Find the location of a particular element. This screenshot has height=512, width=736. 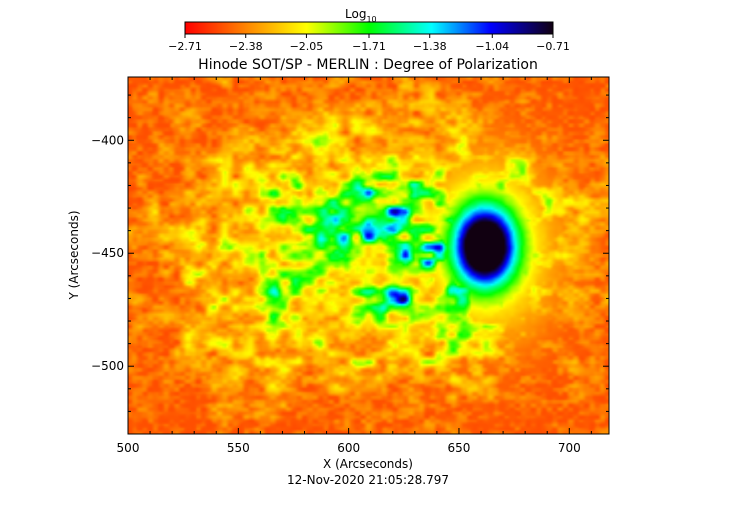

colorbar is located at coordinates (369, 28).